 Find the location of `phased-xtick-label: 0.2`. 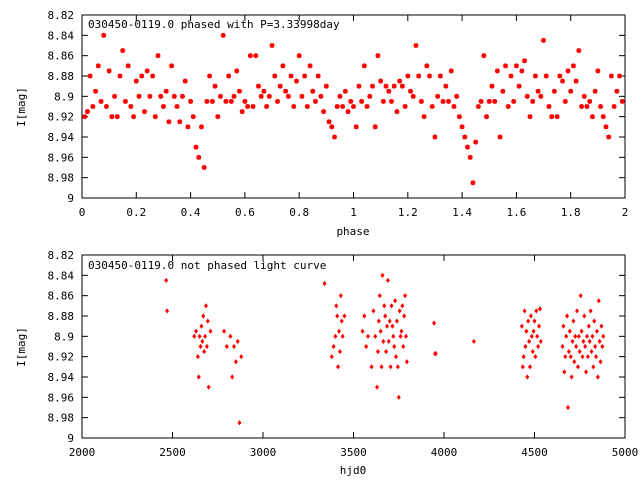

phased-xtick-label: 0.2 is located at coordinates (136, 212).